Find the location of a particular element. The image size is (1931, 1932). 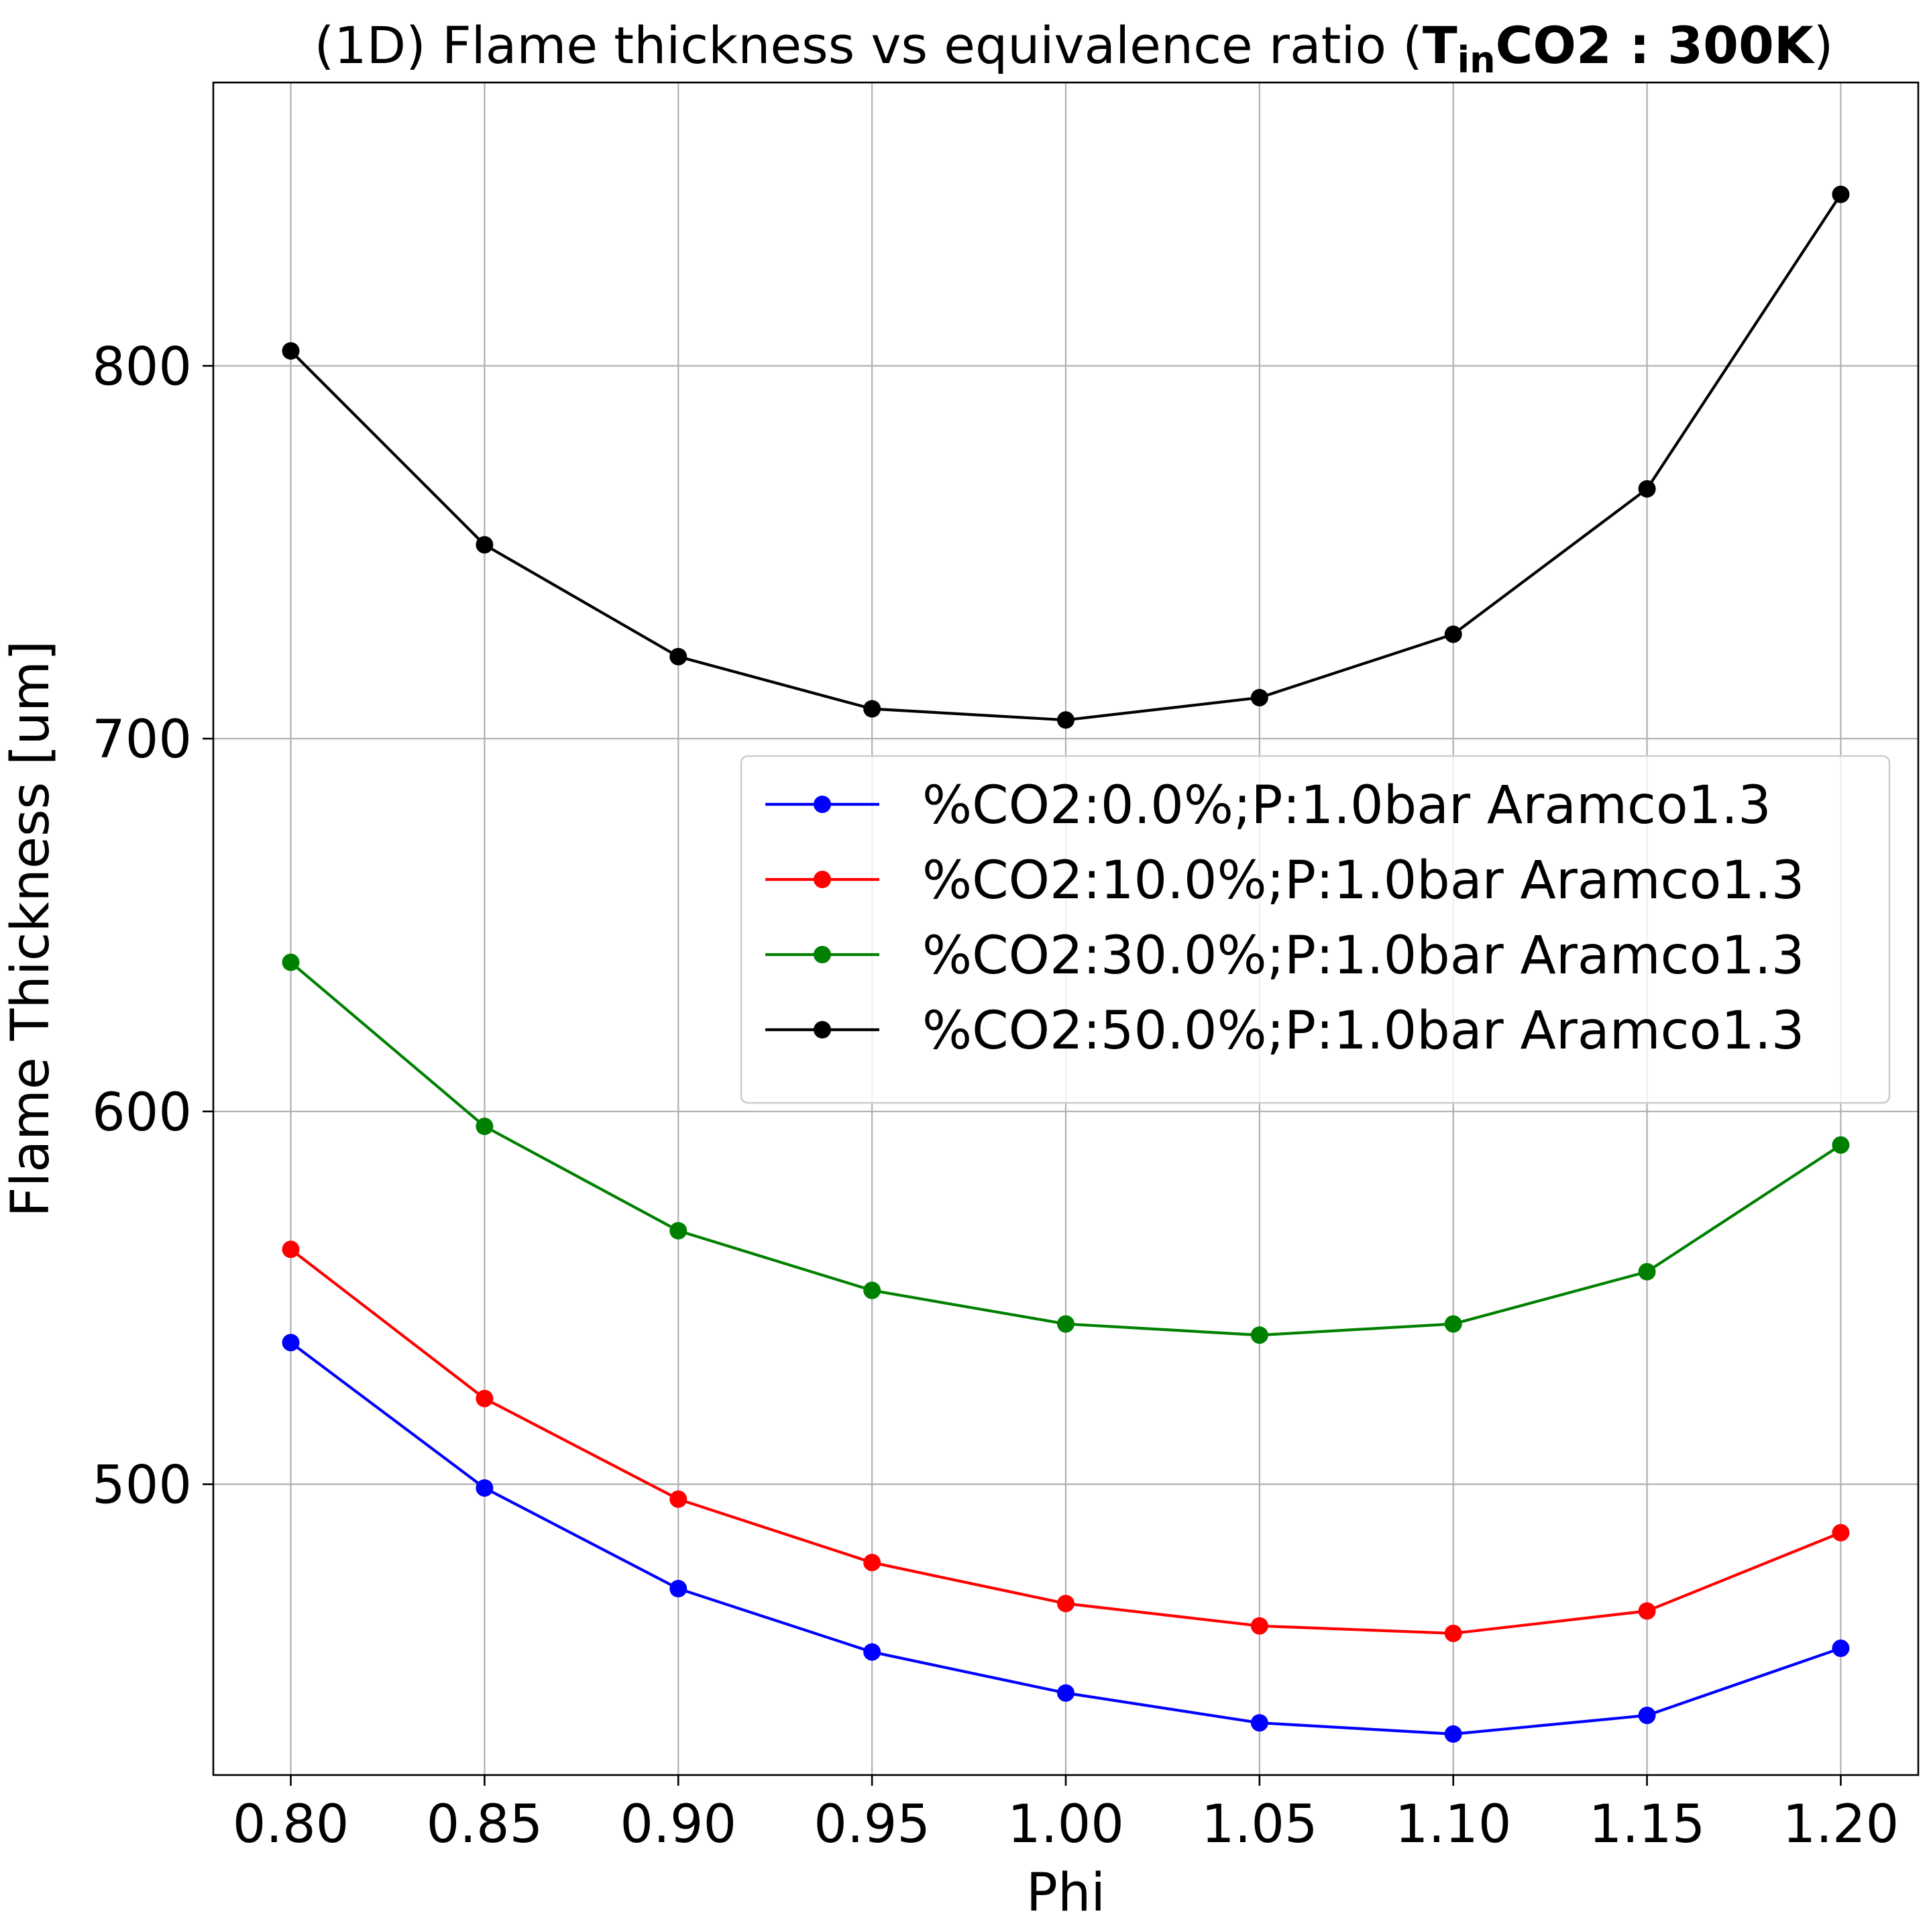

chart-title-suffix: ) is located at coordinates (1824, 45).